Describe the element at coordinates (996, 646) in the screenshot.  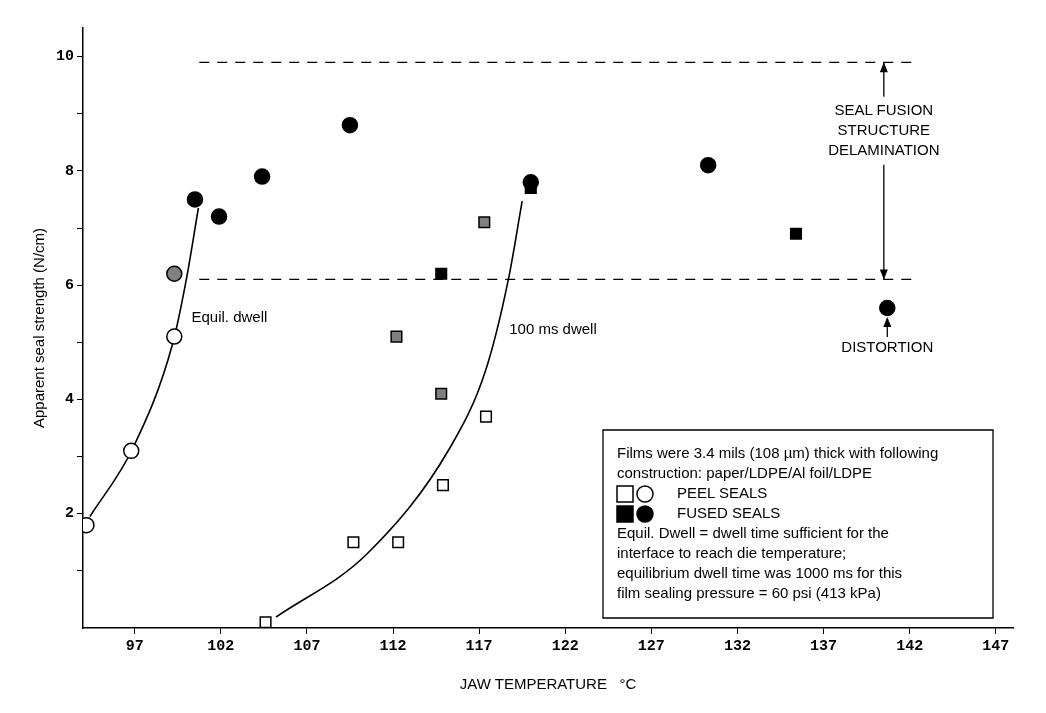
I see `x-tick-label: 147` at that location.